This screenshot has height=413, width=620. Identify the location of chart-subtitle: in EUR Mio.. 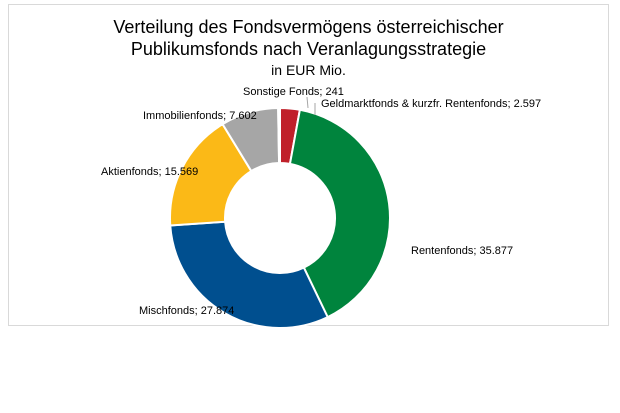
(308, 70).